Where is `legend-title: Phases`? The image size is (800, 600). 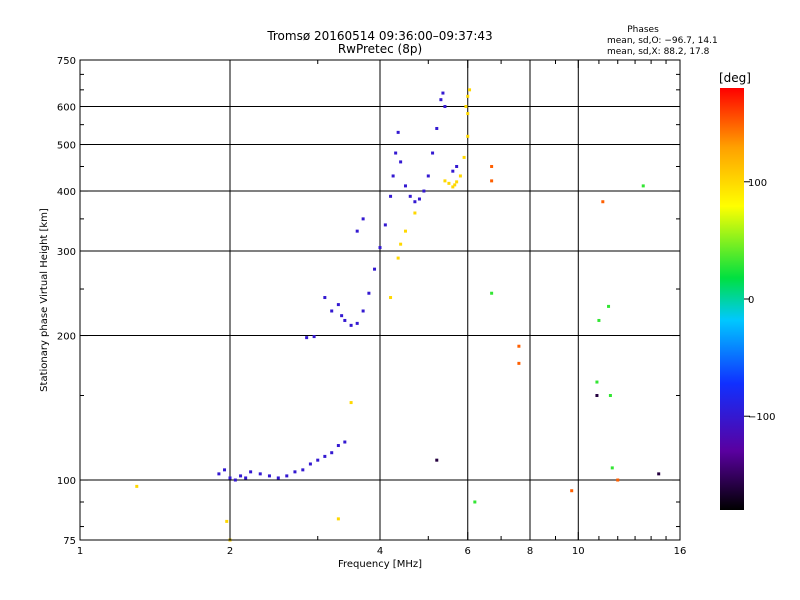 legend-title: Phases is located at coordinates (643, 30).